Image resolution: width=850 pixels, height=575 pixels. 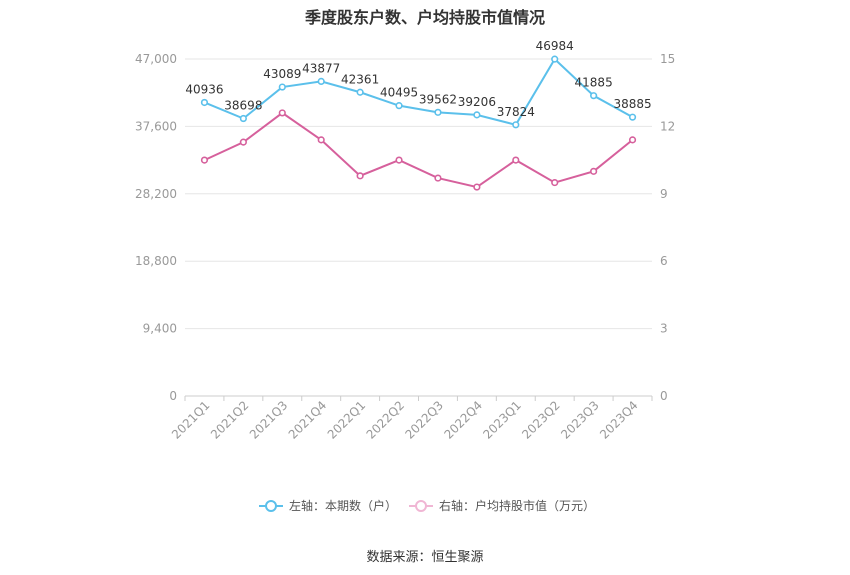 What do you see at coordinates (619, 420) in the screenshot?
I see `x-tick-label: 2023Q4` at bounding box center [619, 420].